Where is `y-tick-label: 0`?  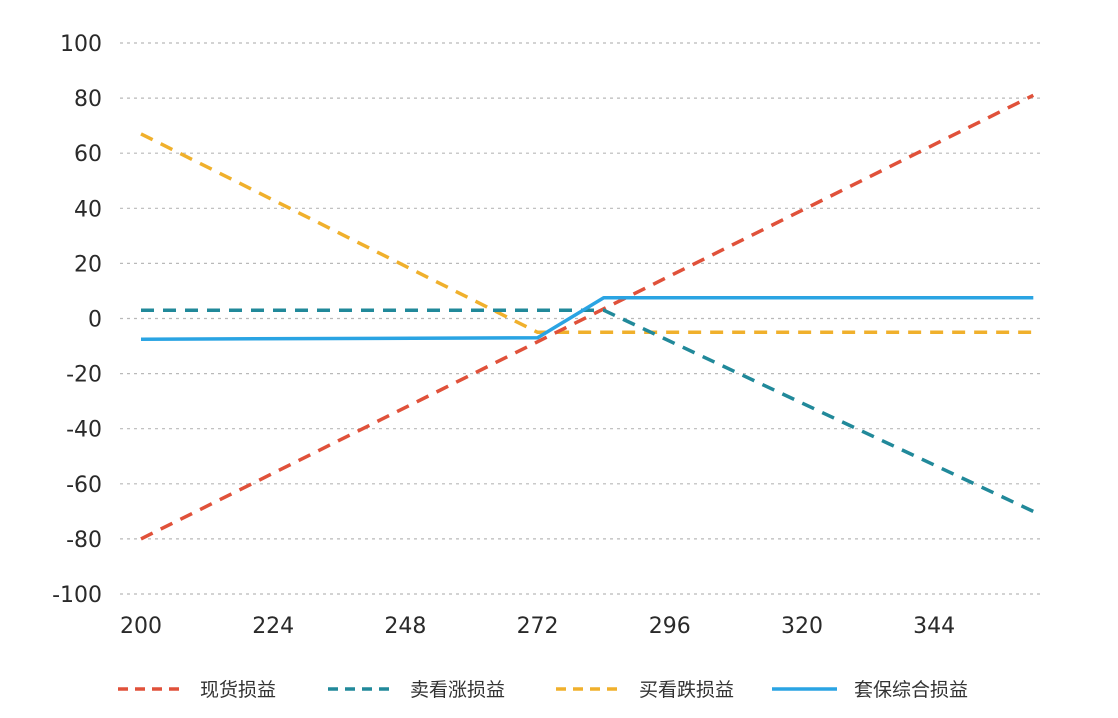 y-tick-label: 0 is located at coordinates (95, 320).